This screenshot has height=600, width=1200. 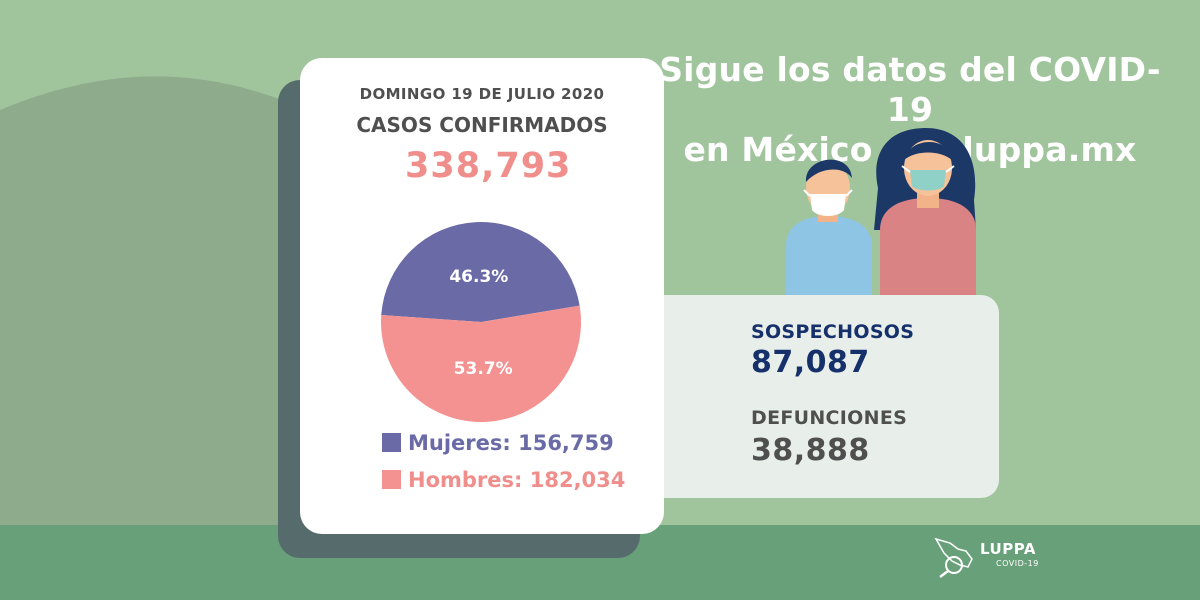 I want to click on pie-chart: 46.3% 53.7%, so click(x=481, y=322).